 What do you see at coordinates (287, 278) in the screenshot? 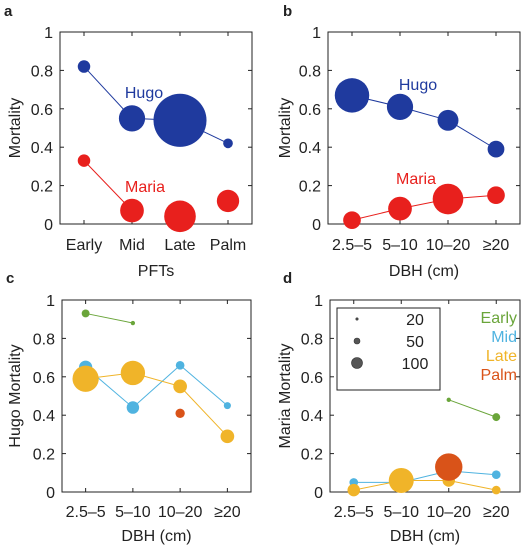
I see `panel-letter: d` at bounding box center [287, 278].